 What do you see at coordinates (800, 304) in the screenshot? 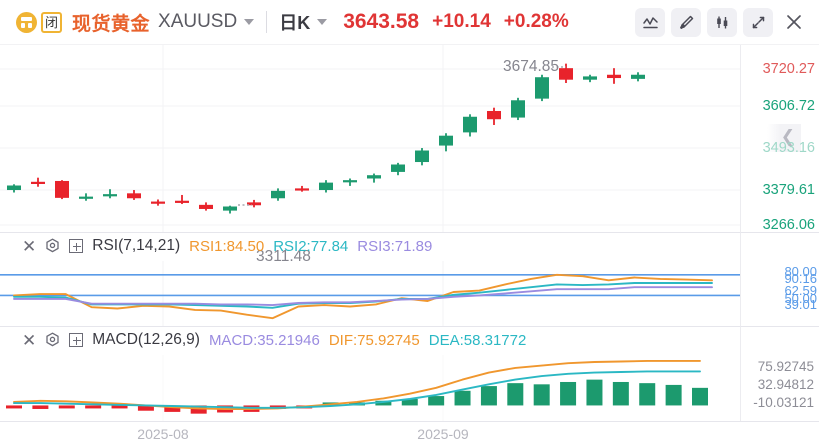
I see `rsi-axis-label: 39.01` at bounding box center [800, 304].